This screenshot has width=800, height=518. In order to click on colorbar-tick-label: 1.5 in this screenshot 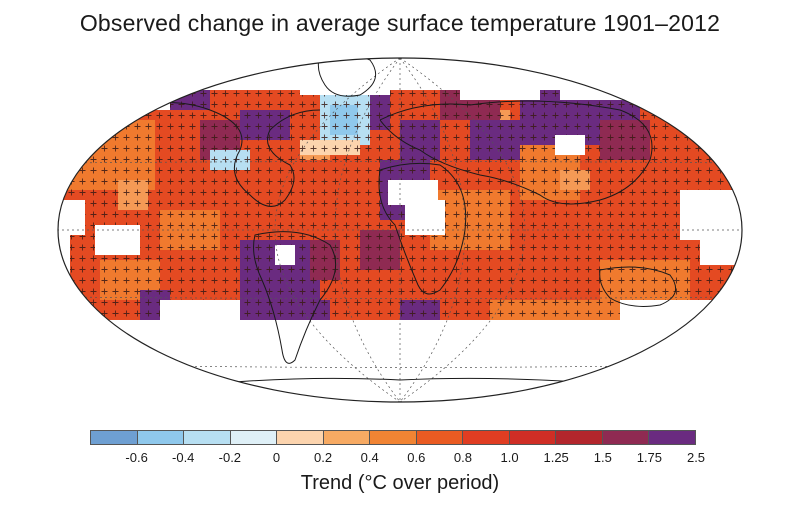, I will do `click(602, 457)`.